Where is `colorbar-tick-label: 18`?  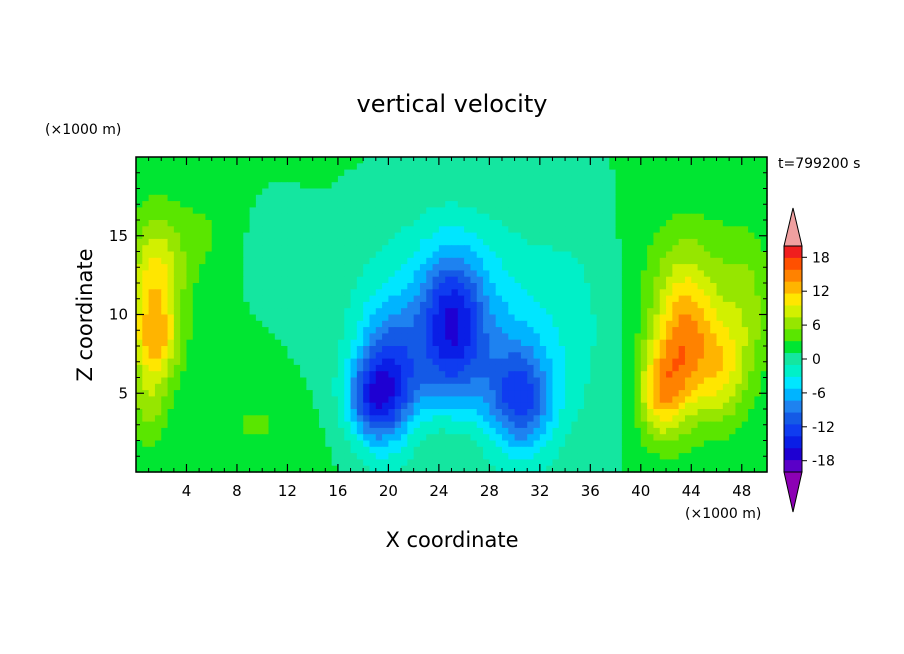
colorbar-tick-label: 18 is located at coordinates (821, 258).